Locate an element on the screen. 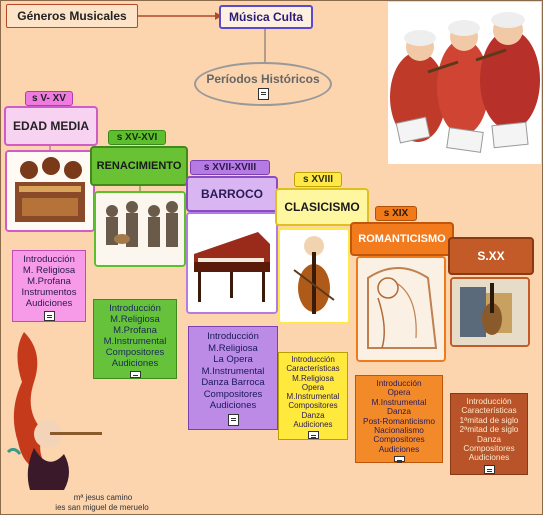  orchestra-illustration is located at coordinates (464, 83).